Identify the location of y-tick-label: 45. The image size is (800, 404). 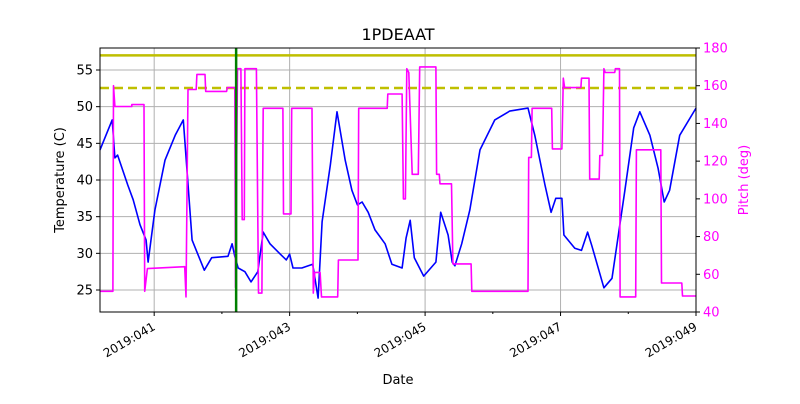
(84, 144).